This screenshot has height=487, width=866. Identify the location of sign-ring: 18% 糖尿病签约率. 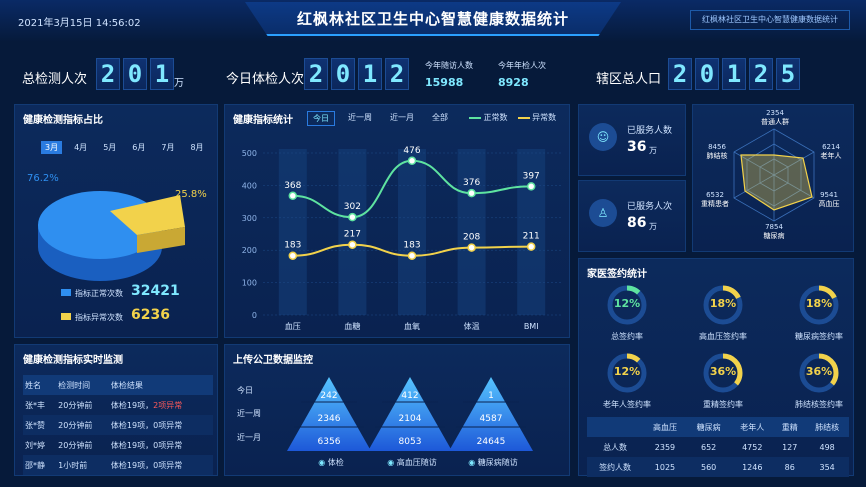
(819, 316).